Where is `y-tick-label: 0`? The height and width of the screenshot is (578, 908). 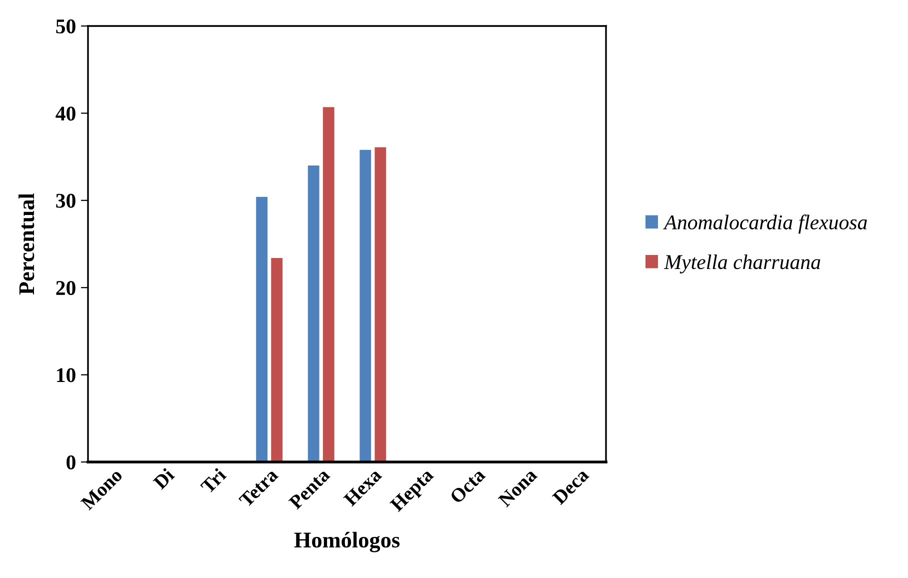
y-tick-label: 0 is located at coordinates (71, 462).